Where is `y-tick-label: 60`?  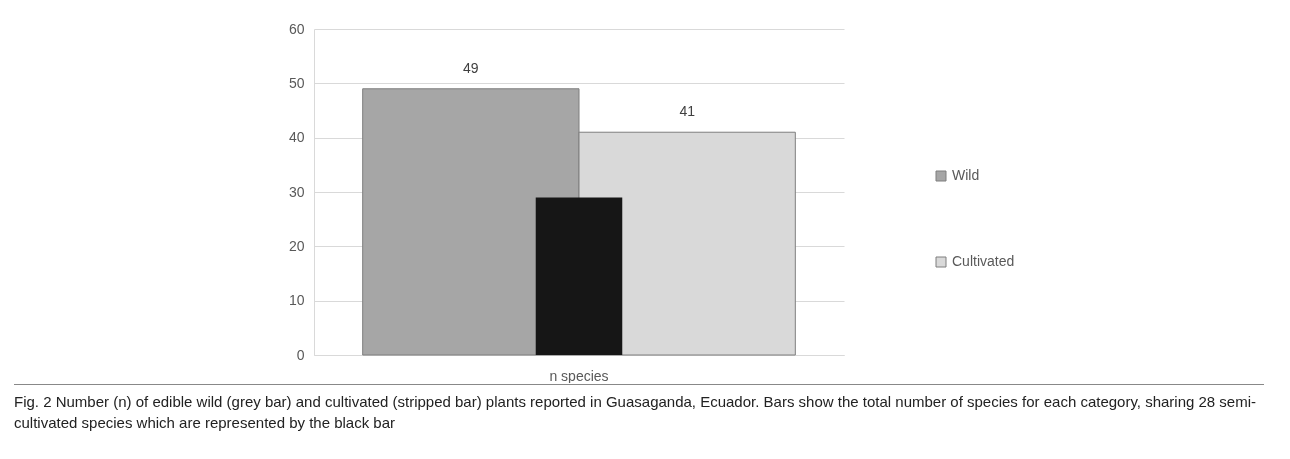 y-tick-label: 60 is located at coordinates (296, 28).